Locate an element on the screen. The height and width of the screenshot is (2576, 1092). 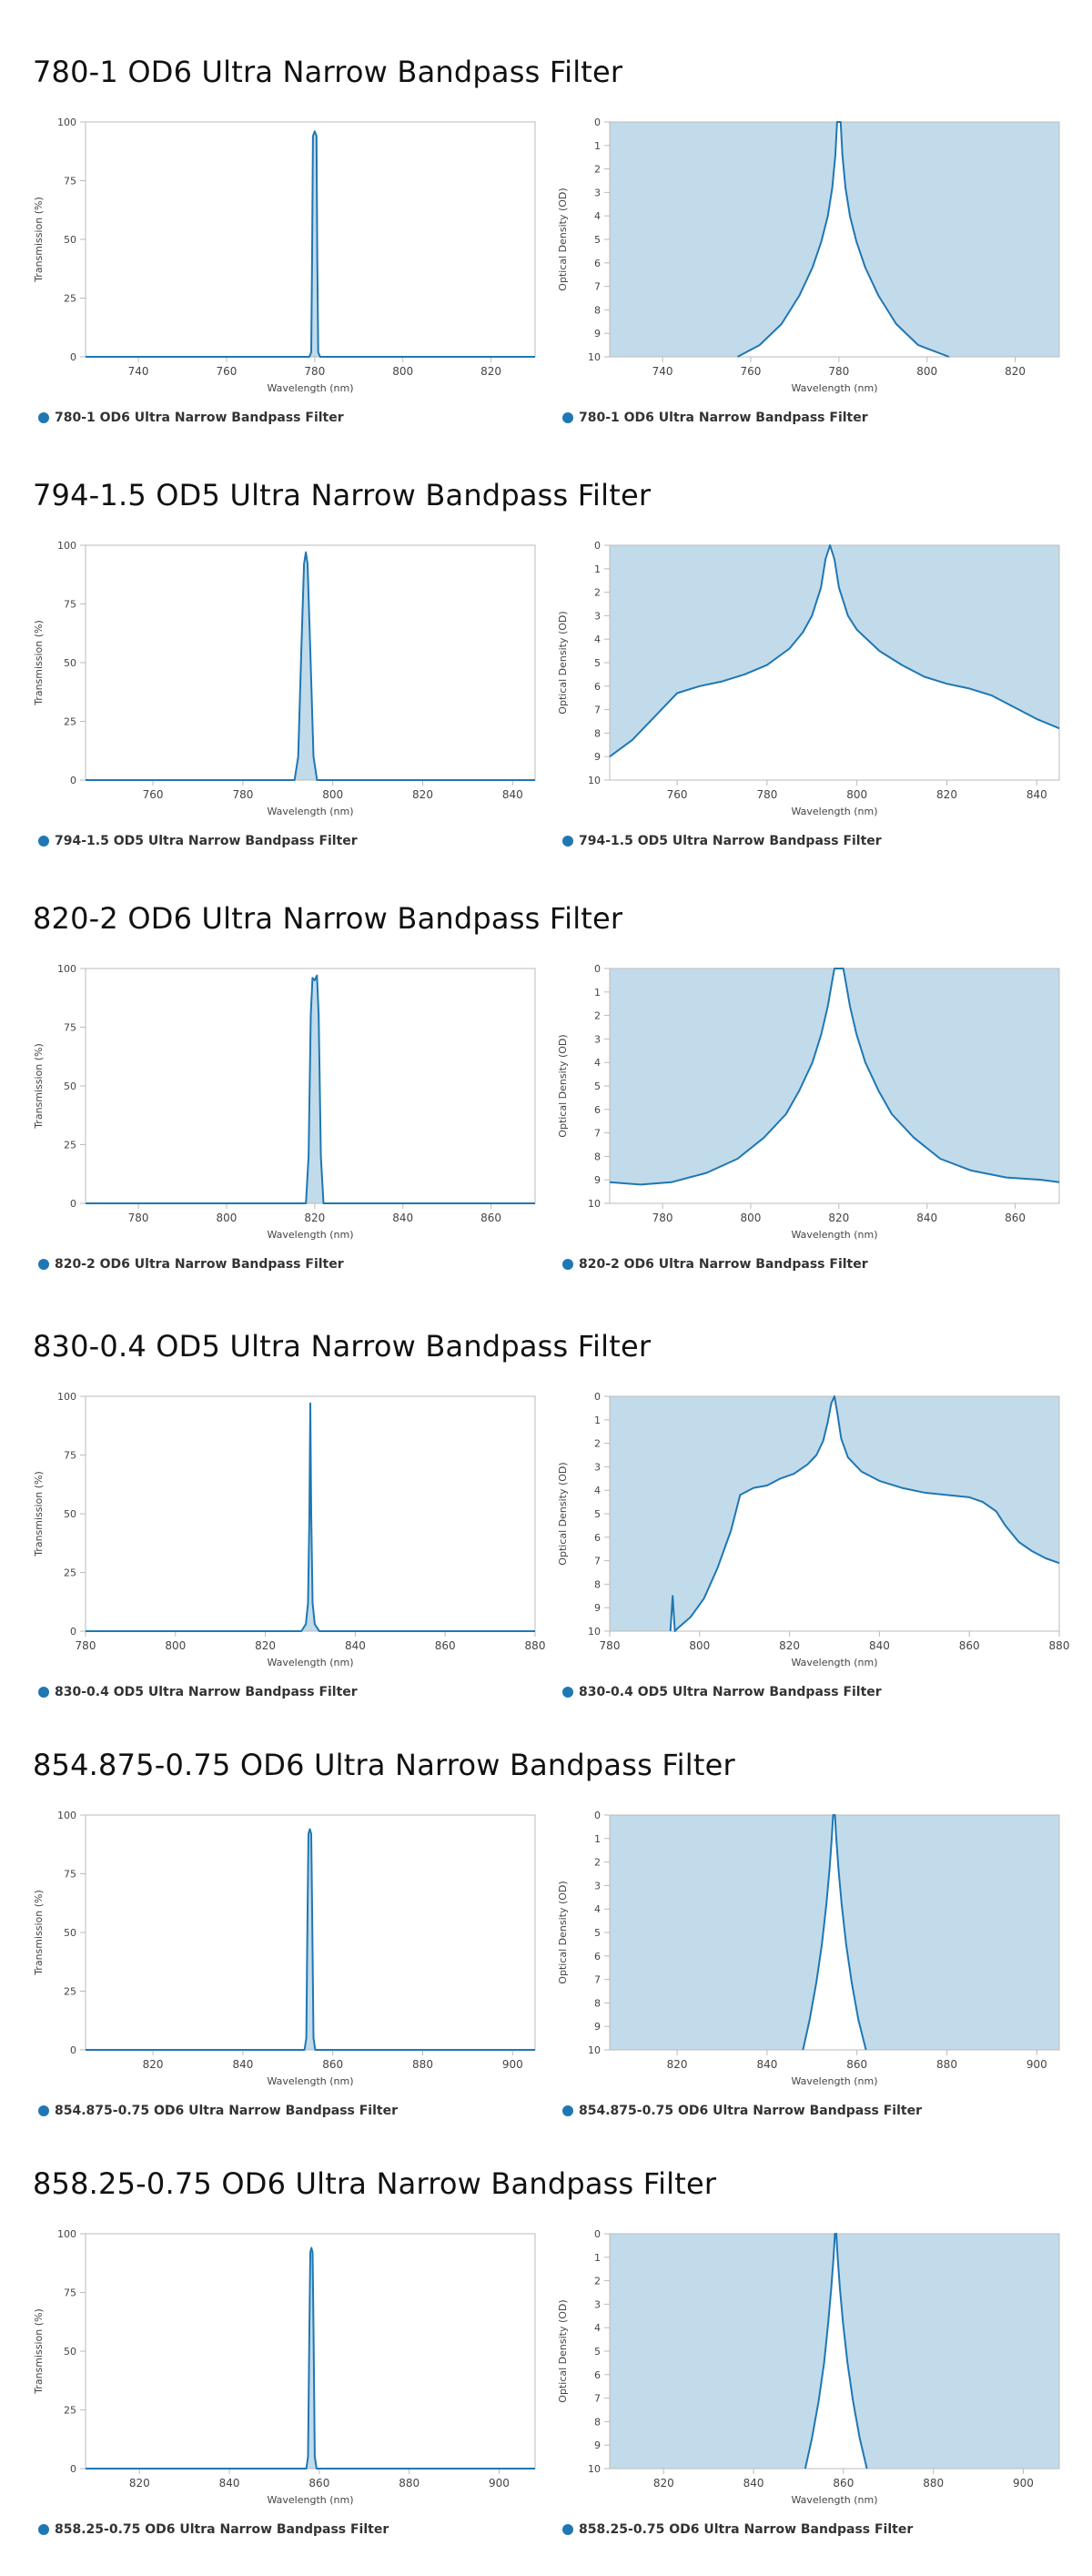
y-tick-label: 10 is located at coordinates (594, 1632).